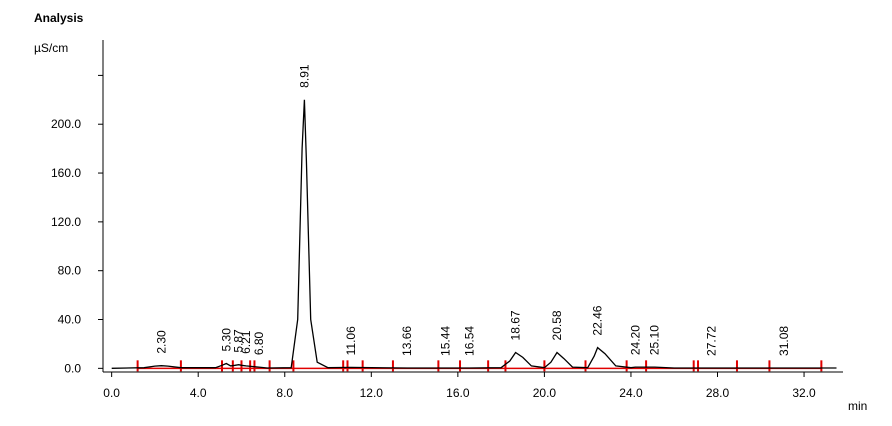  What do you see at coordinates (198, 393) in the screenshot?
I see `x-tick-label: 4.0` at bounding box center [198, 393].